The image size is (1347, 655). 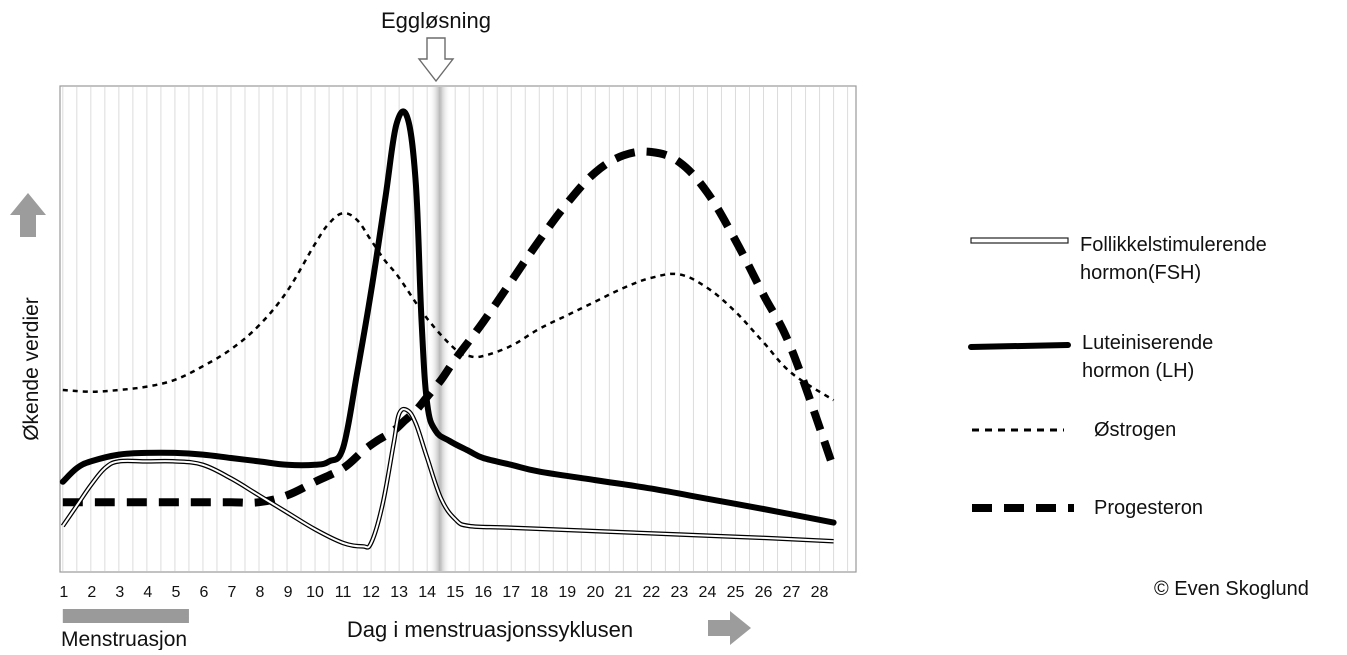 What do you see at coordinates (436, 20) in the screenshot?
I see `ovulation-label: Eggløsning` at bounding box center [436, 20].